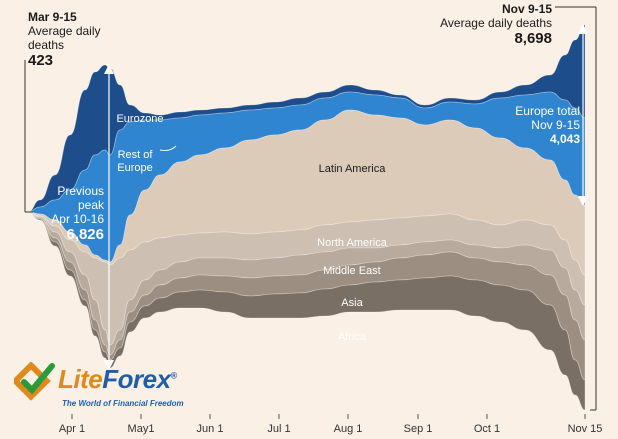 This screenshot has height=439, width=618. What do you see at coordinates (109, 365) in the screenshot?
I see `previous-peak-arrow-head-bottom` at bounding box center [109, 365].